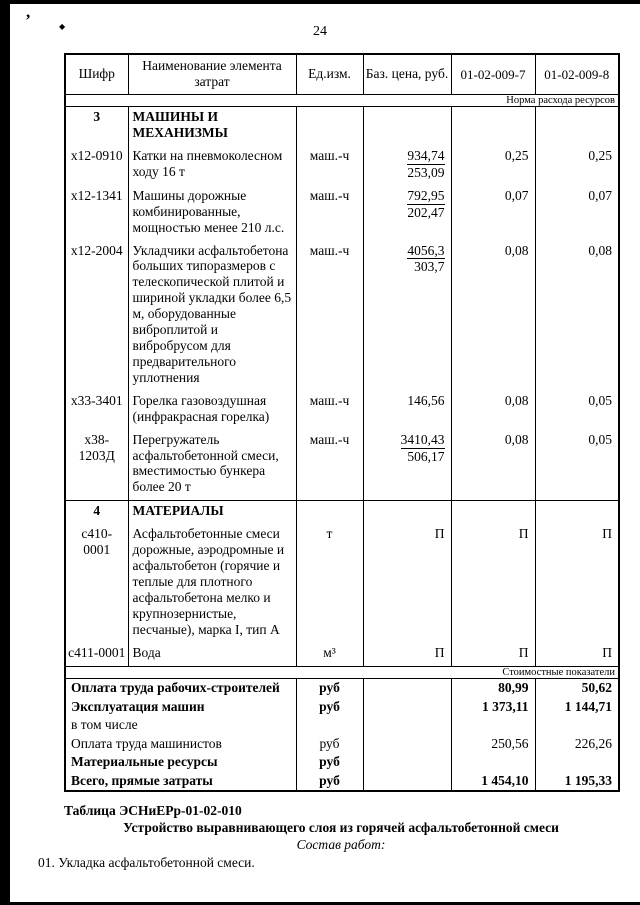 The image size is (640, 905). What do you see at coordinates (406, 165) in the screenshot?
I see `cell-base-price: 934,74 253,09` at bounding box center [406, 165].